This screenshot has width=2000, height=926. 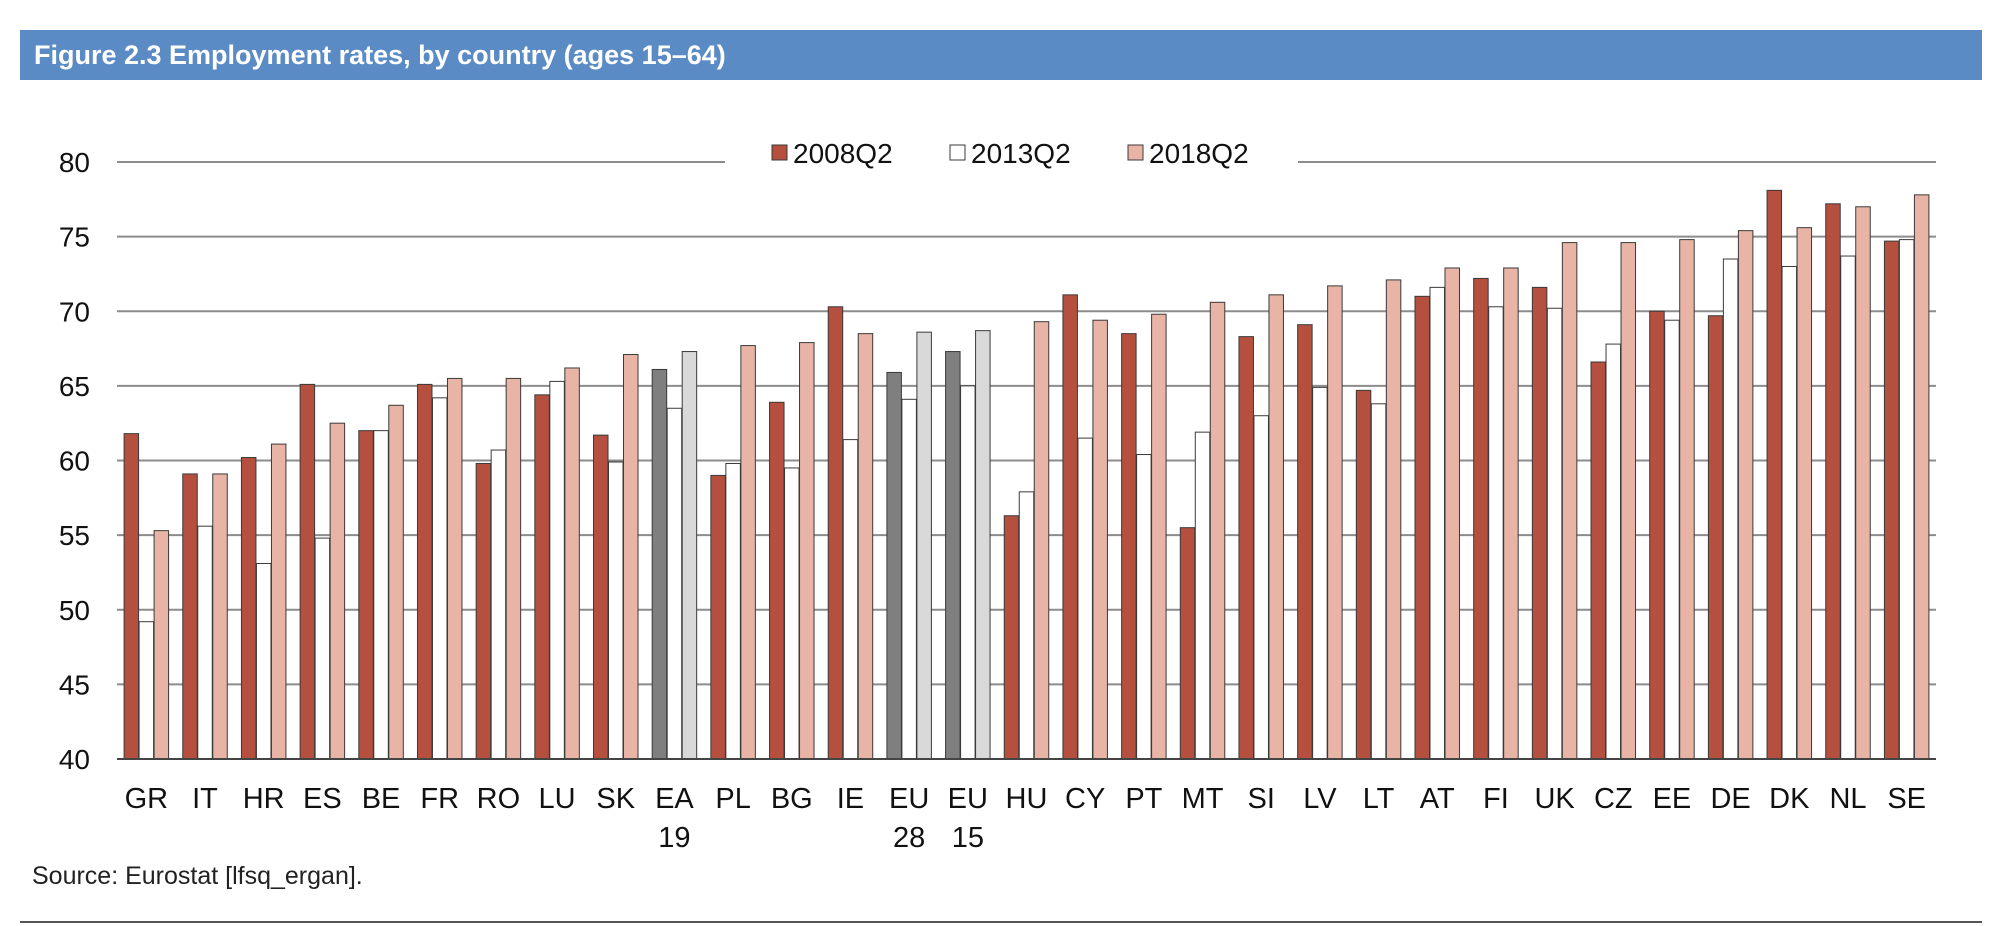 I want to click on bar-DK-2008Q2, so click(x=1774, y=474).